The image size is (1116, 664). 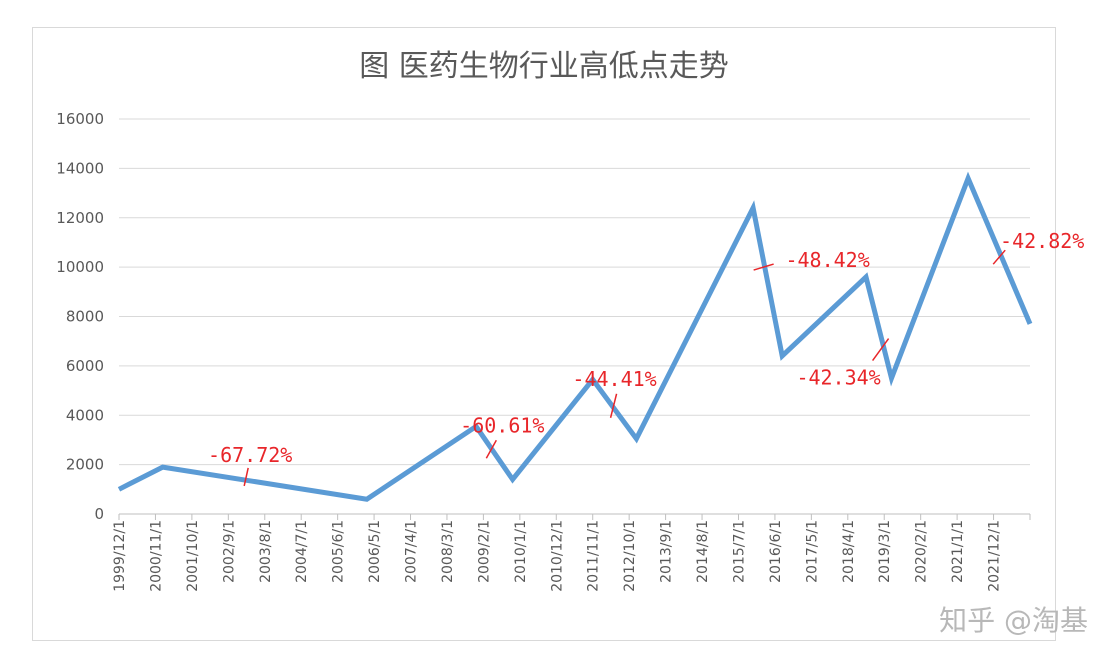 I want to click on watermark: 知乎 @淘基, so click(x=1013, y=620).